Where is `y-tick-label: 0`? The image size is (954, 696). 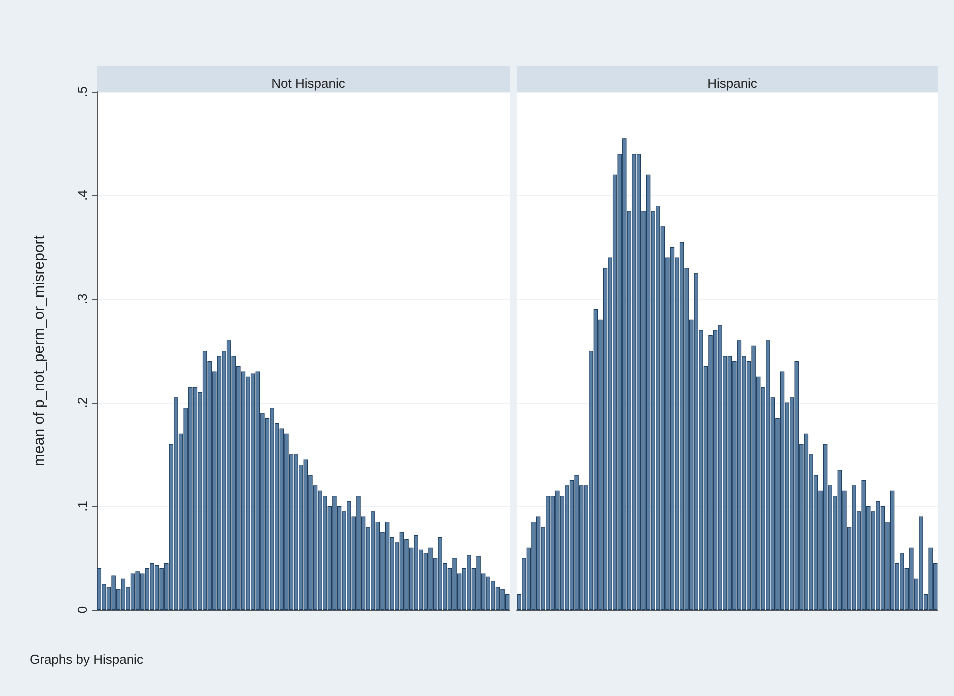 y-tick-label: 0 is located at coordinates (82, 610).